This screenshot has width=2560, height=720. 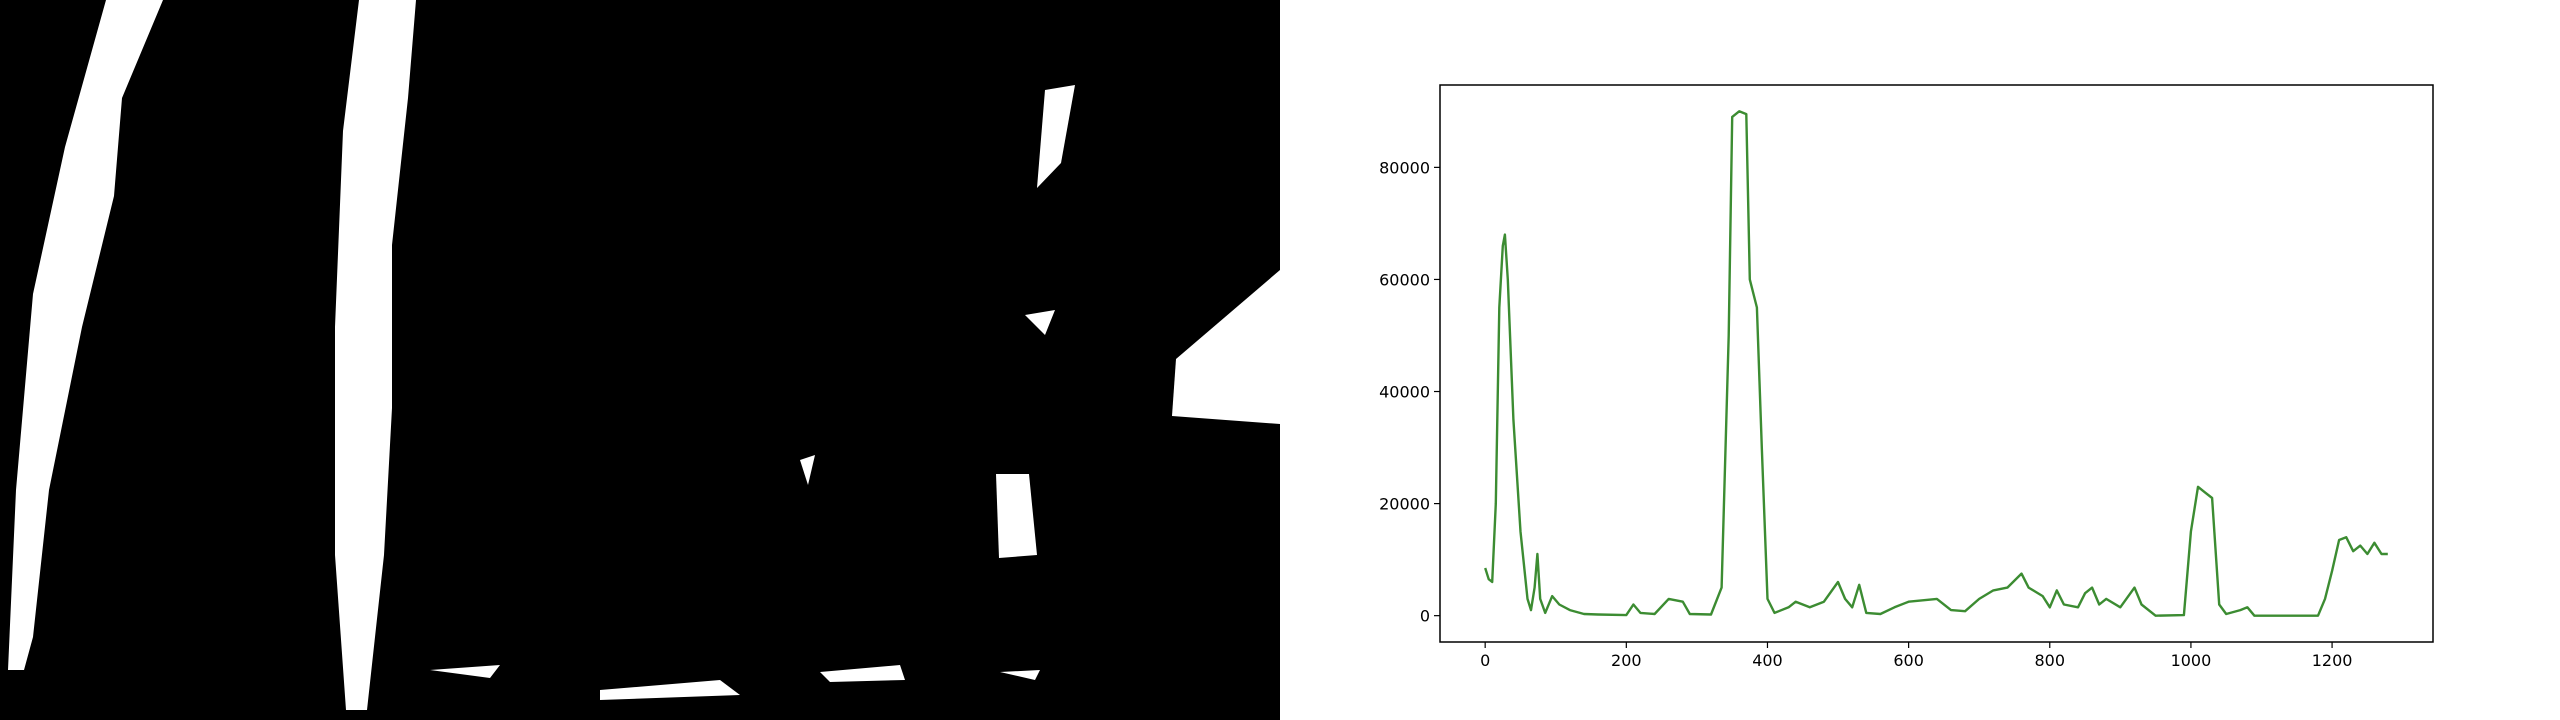 I want to click on streak-upper, so click(x=1056, y=136).